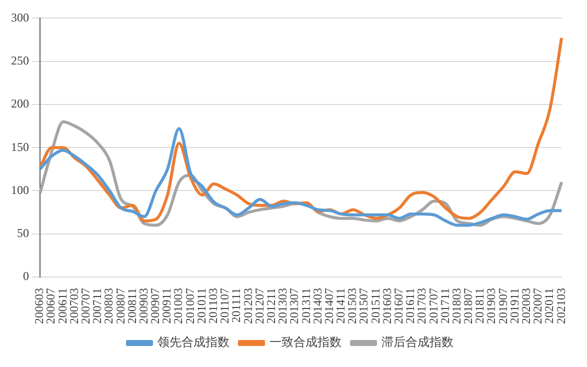 Image resolution: width=587 pixels, height=367 pixels. Describe the element at coordinates (468, 306) in the screenshot. I see `x-tick-label: 201807` at that location.